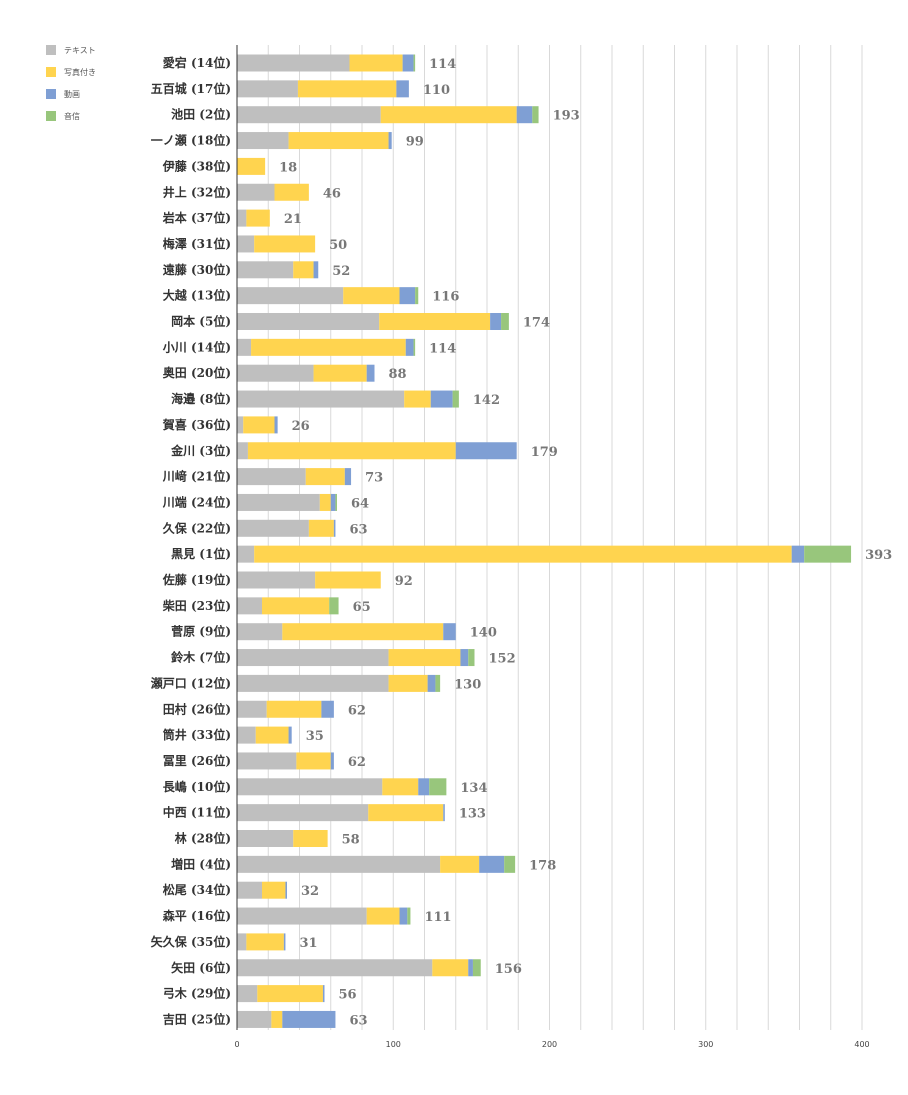 This screenshot has width=908, height=1095. Describe the element at coordinates (315, 736) in the screenshot. I see `total-label: 35` at that location.